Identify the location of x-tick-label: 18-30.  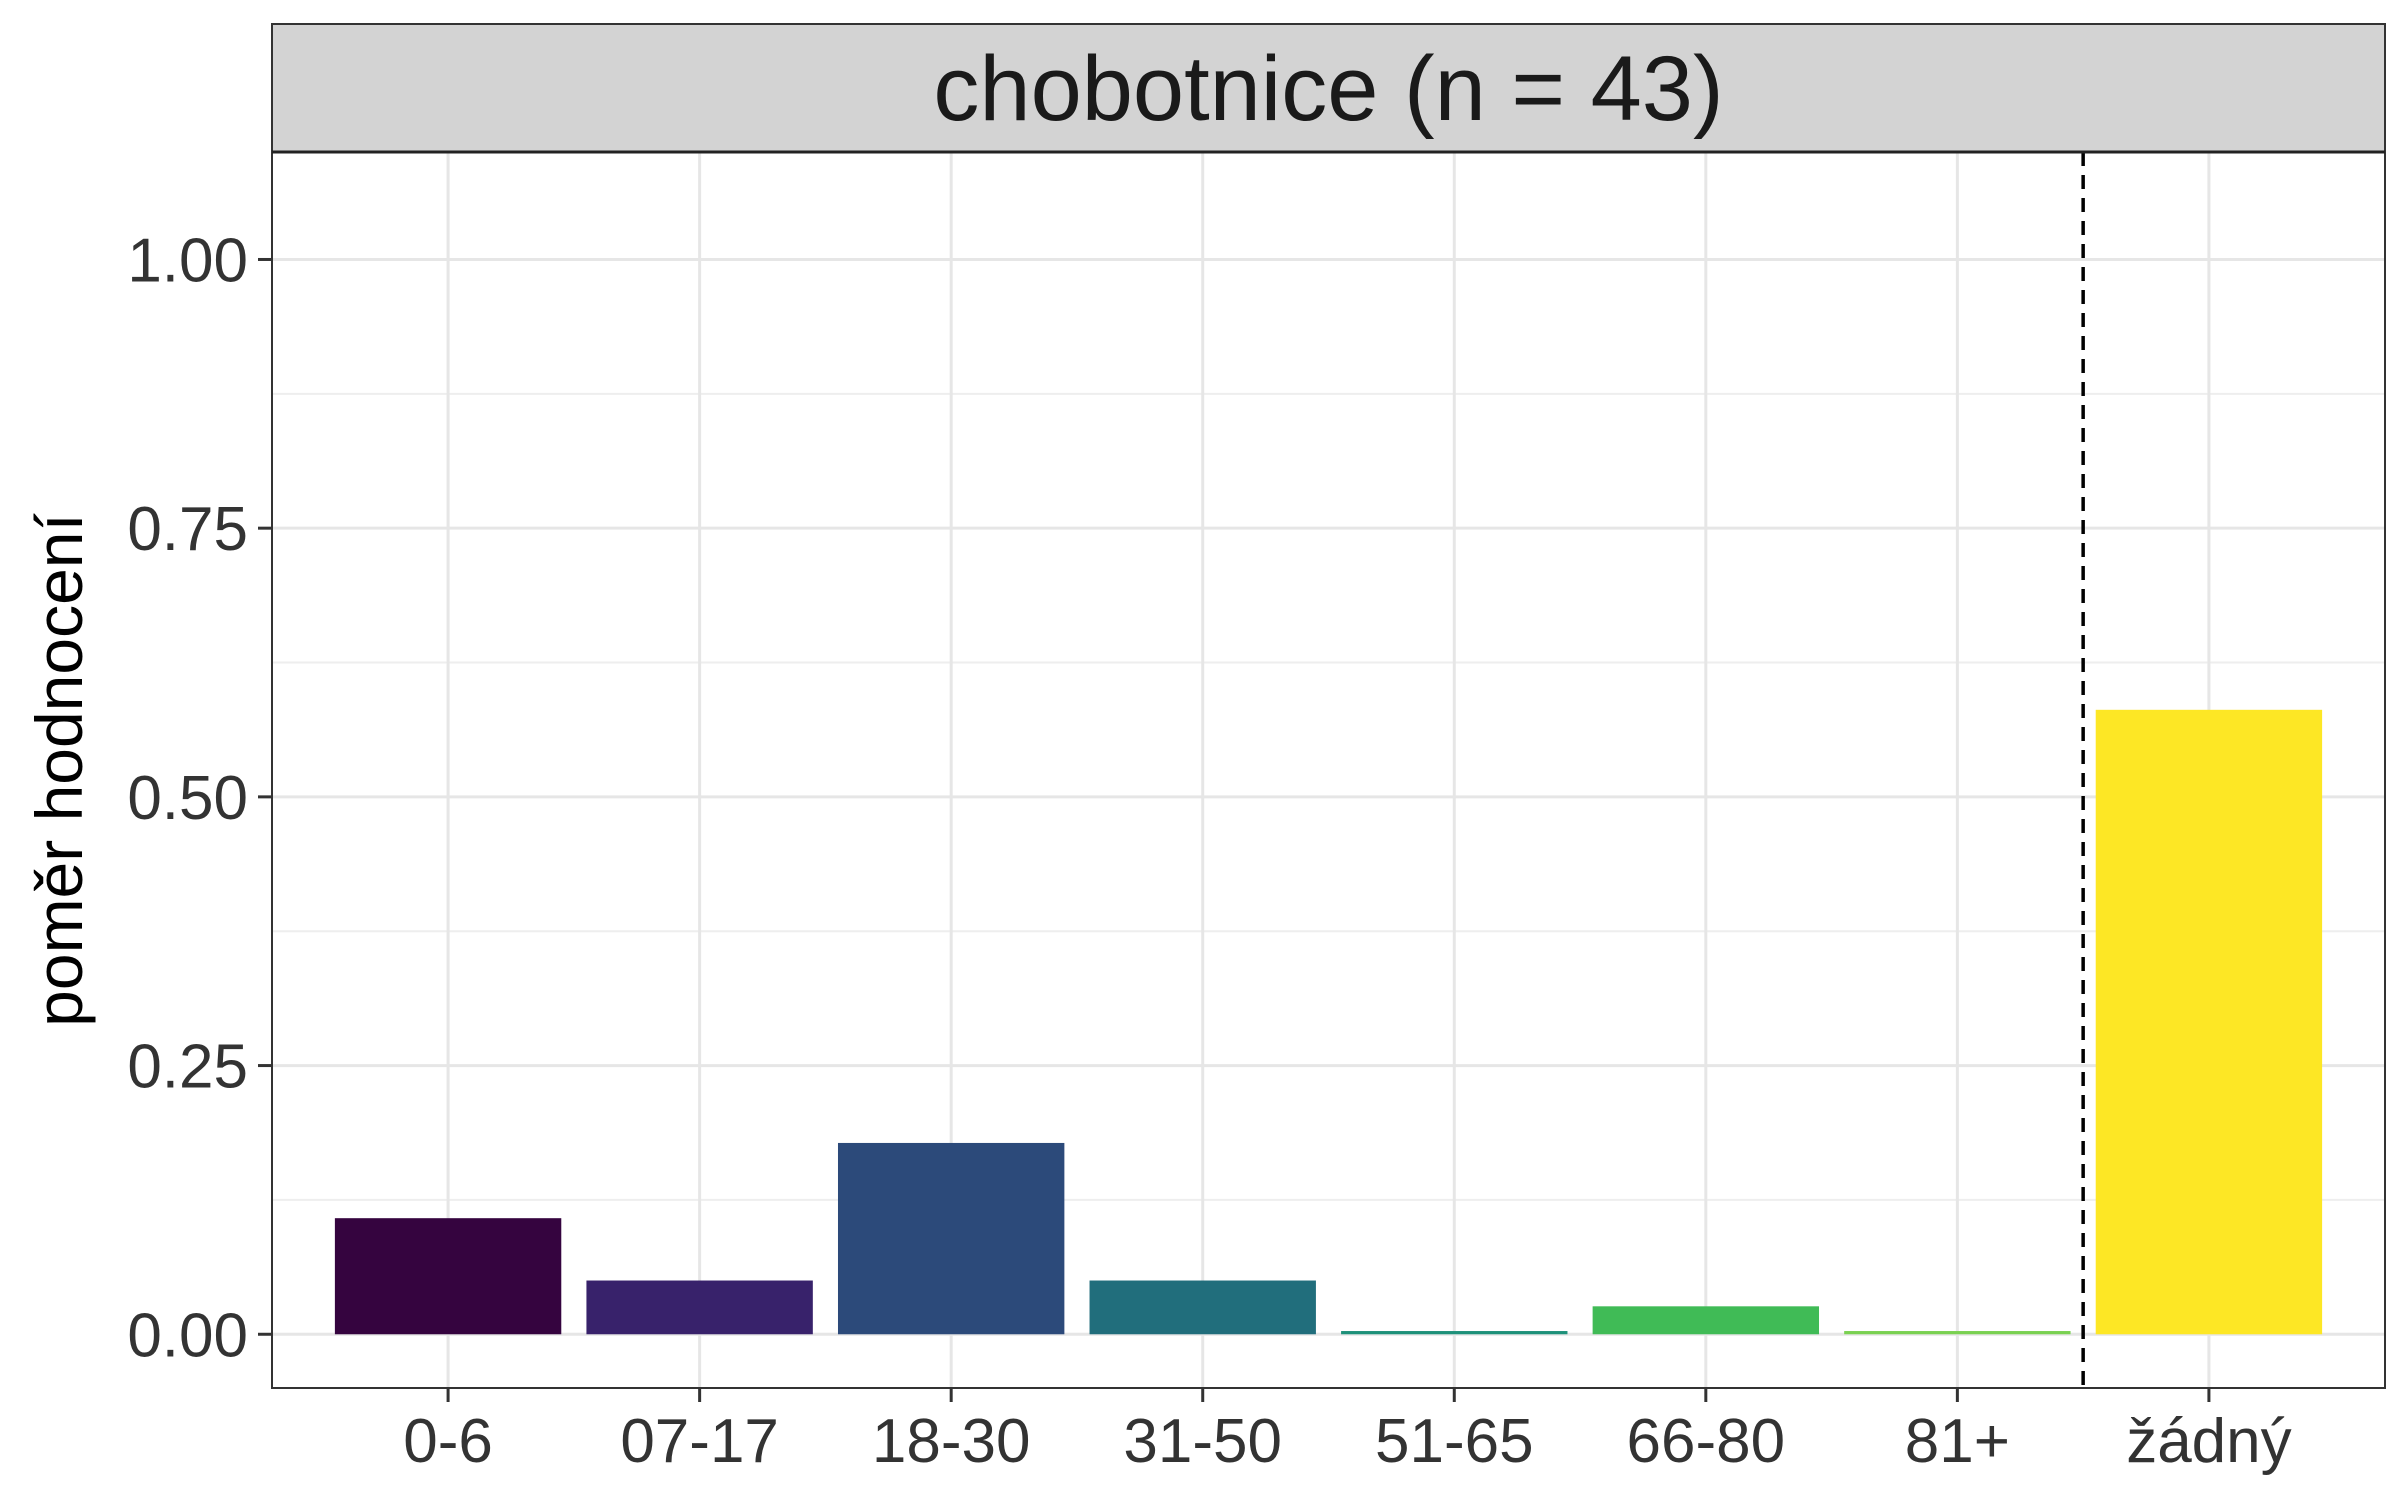
(951, 1441).